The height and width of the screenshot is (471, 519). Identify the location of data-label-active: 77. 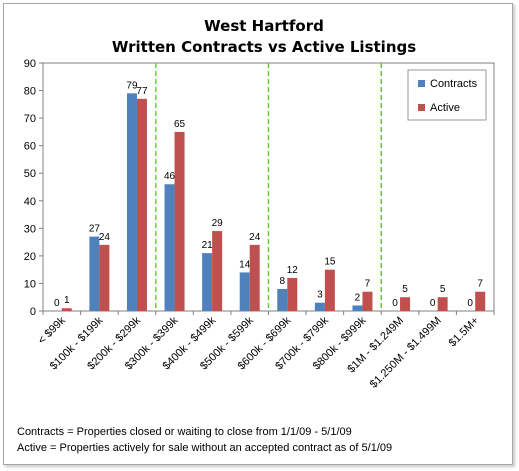
(142, 91).